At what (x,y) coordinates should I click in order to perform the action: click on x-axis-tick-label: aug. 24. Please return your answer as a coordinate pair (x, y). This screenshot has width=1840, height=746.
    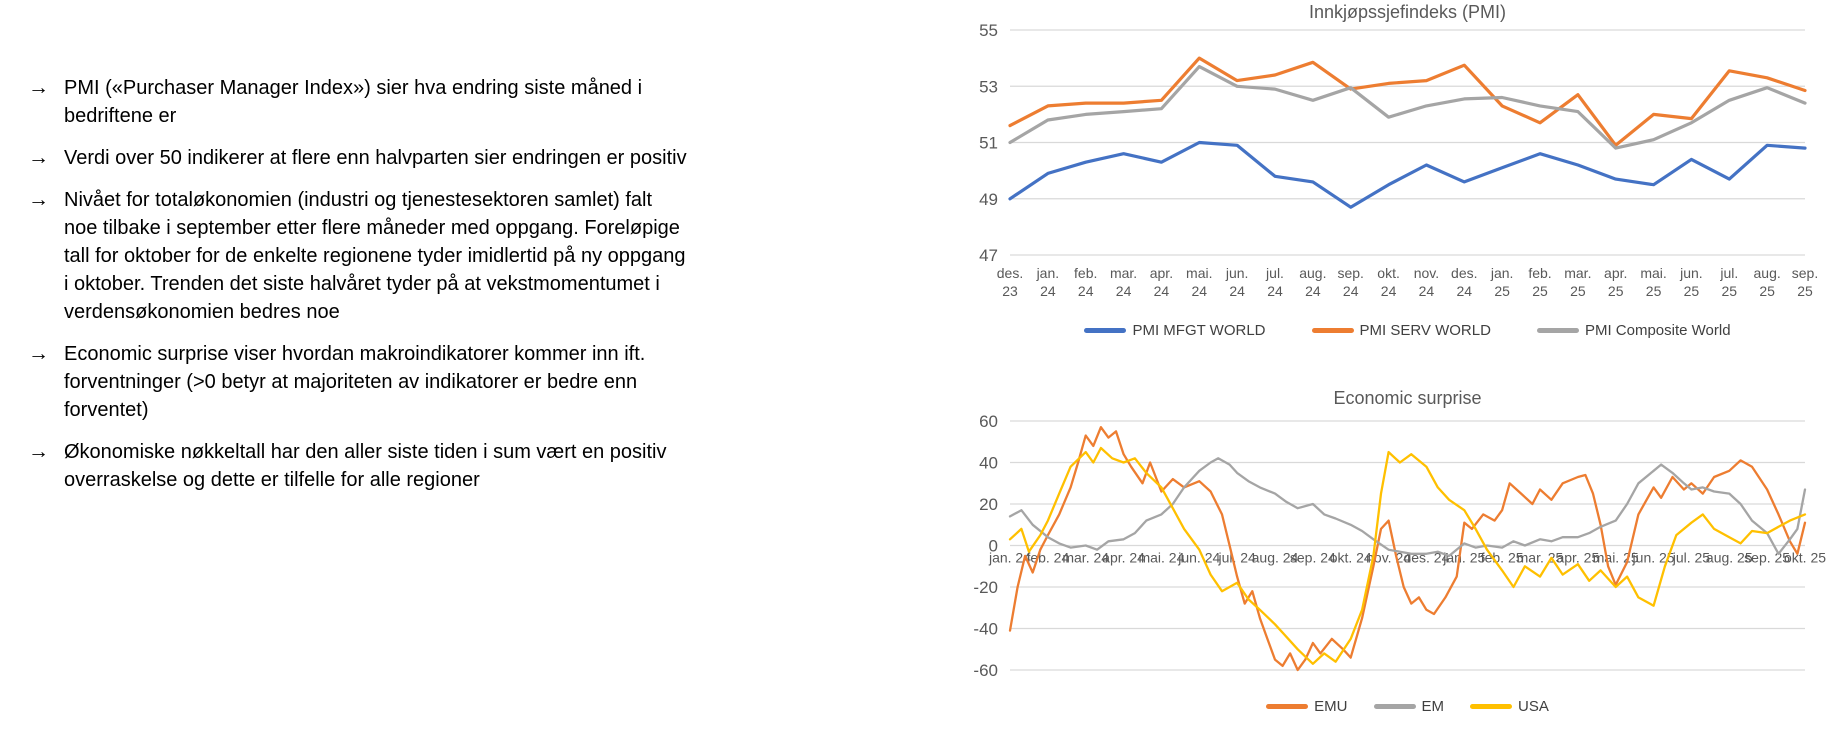
    Looking at the image, I should click on (1275, 558).